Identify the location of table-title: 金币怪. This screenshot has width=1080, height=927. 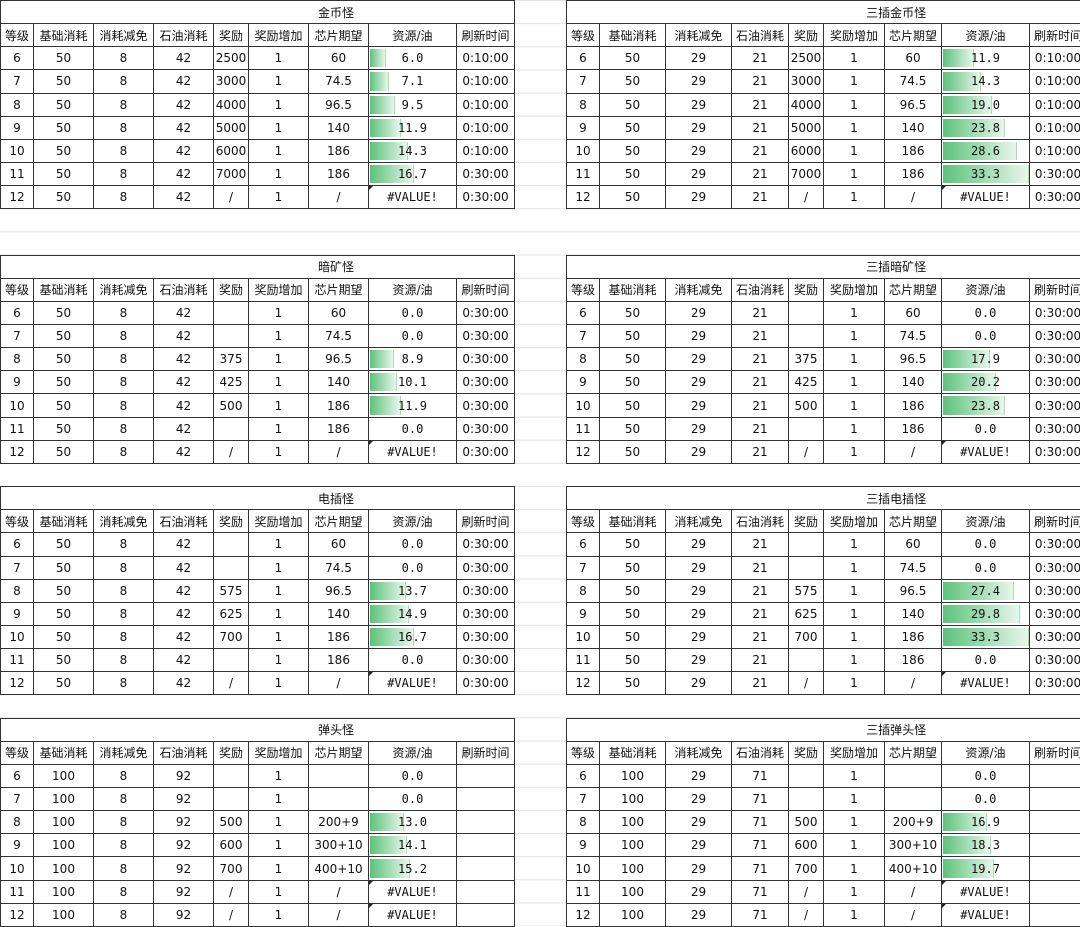
(258, 12).